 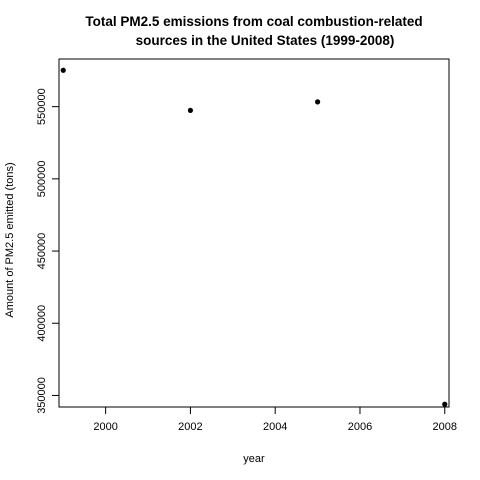 I want to click on x-tick-label: 2004, so click(x=275, y=427).